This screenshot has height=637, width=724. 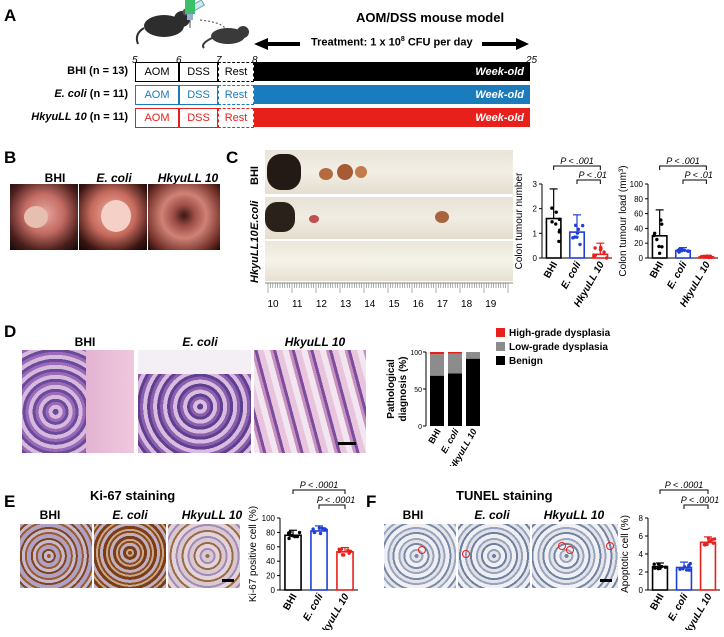 I want to click on colon-photo-bhi, so click(x=389, y=172).